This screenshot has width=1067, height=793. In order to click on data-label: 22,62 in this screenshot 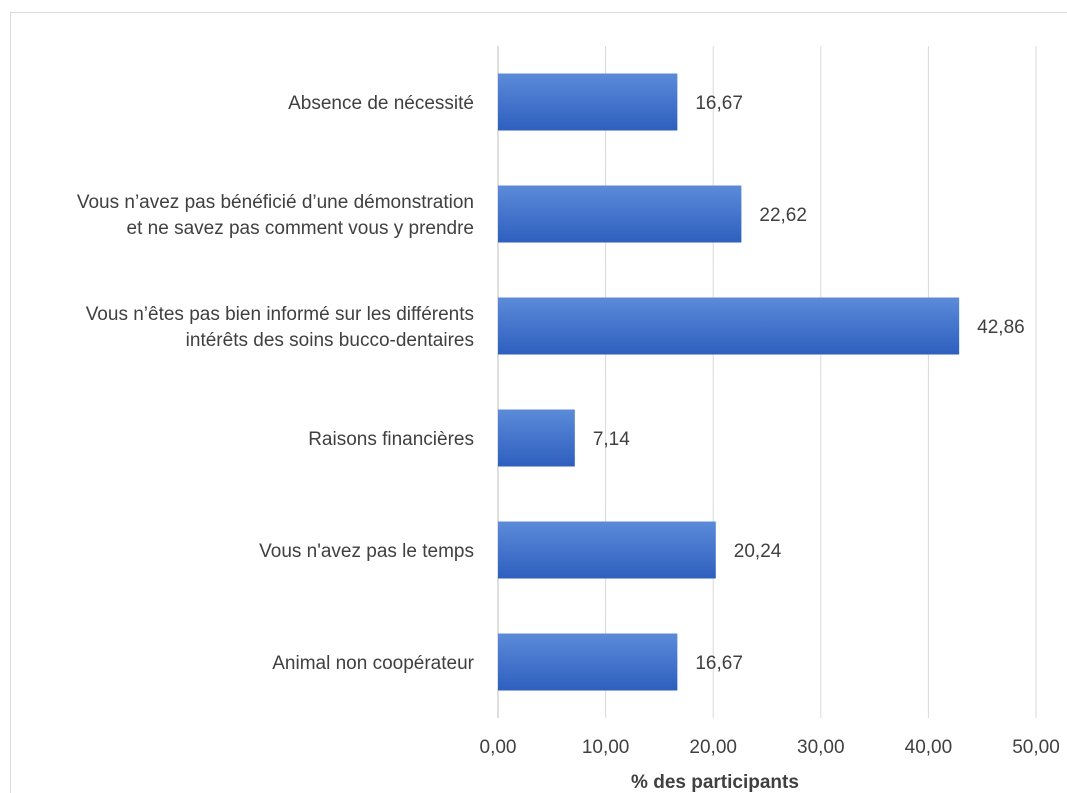, I will do `click(783, 215)`.